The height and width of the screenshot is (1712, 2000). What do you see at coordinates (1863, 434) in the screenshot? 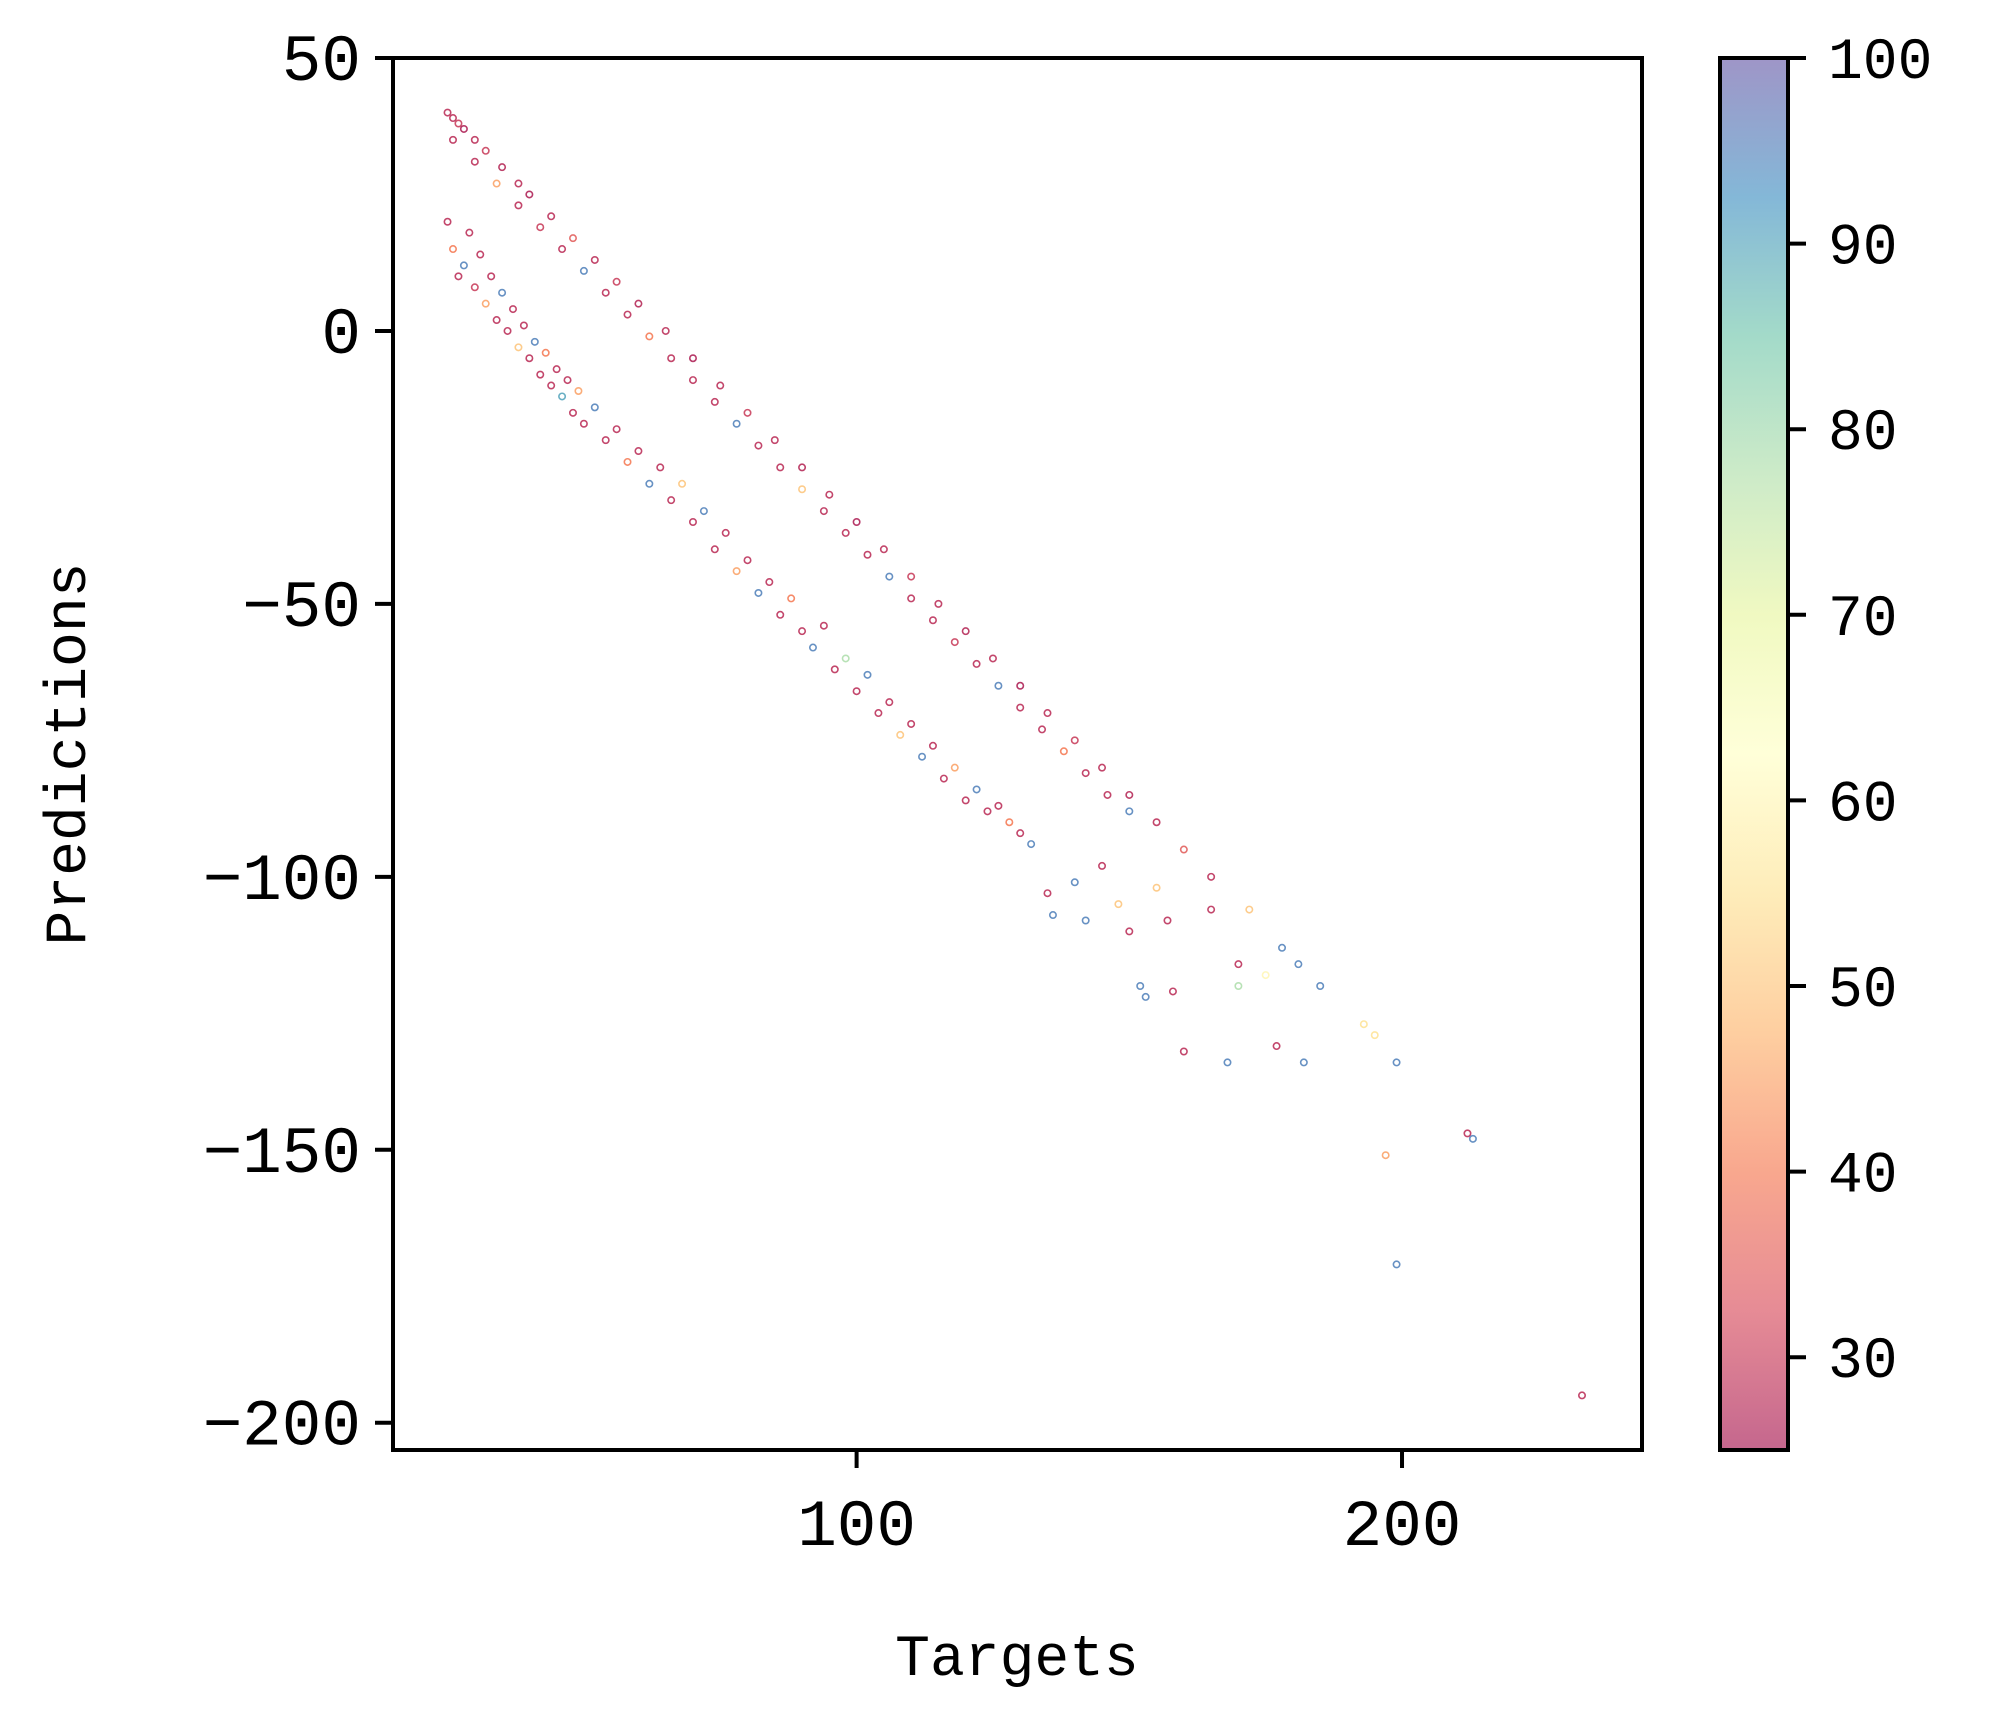
I see `colorbar-tick-label: 80` at bounding box center [1863, 434].